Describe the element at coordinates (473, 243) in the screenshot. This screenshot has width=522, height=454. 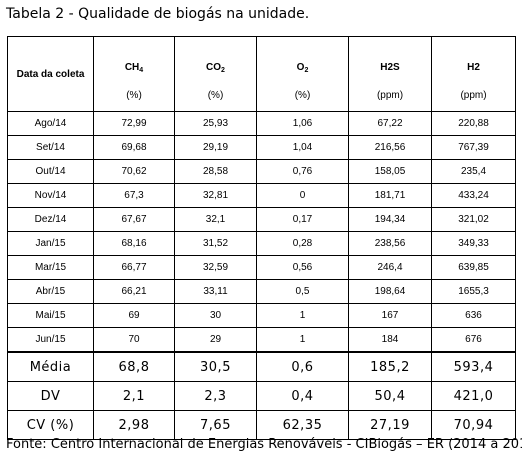
I see `cell: 349,33` at that location.